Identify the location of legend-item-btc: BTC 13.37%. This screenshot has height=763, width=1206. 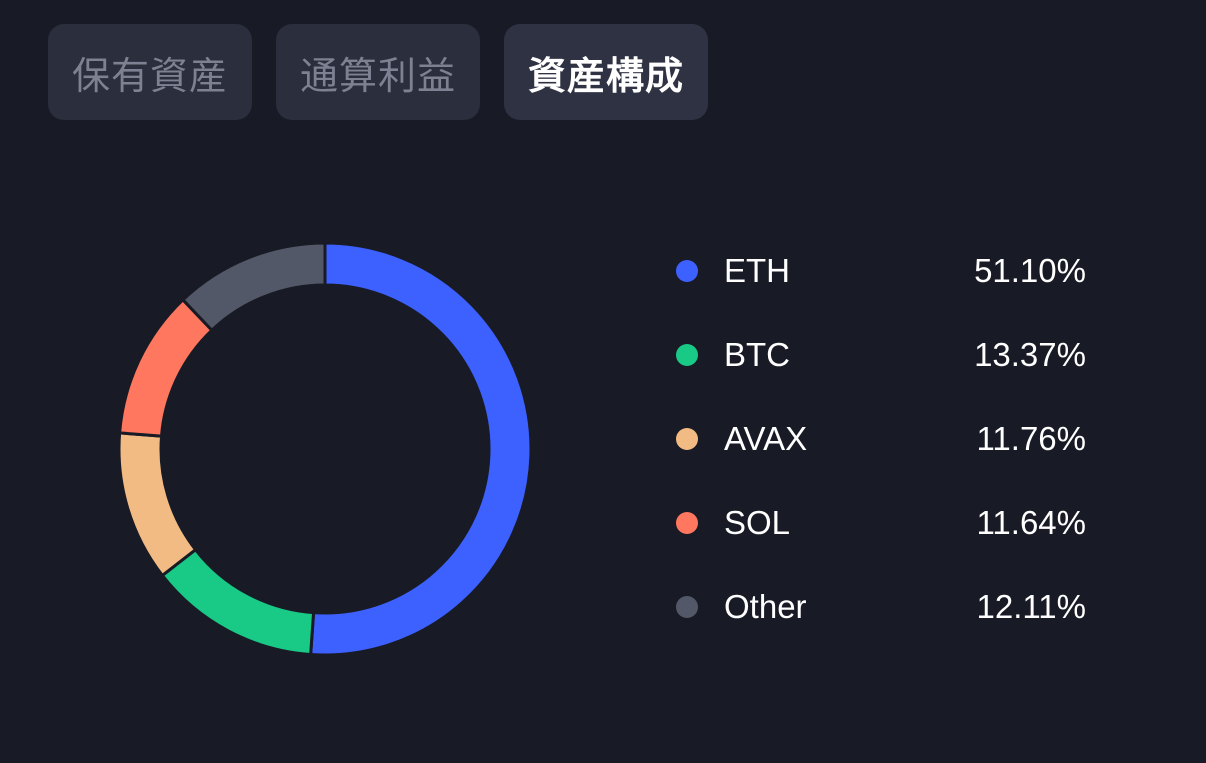
(881, 355).